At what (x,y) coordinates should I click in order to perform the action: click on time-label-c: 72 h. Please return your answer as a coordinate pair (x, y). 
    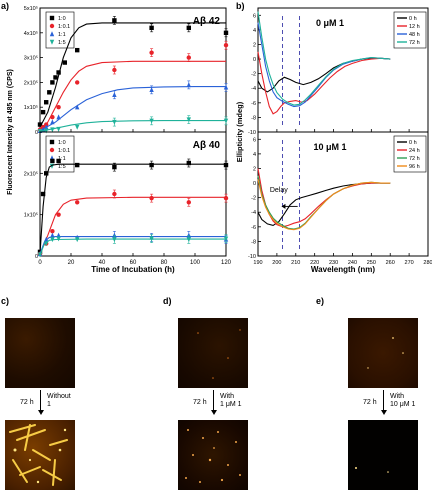
    Looking at the image, I should click on (27, 402).